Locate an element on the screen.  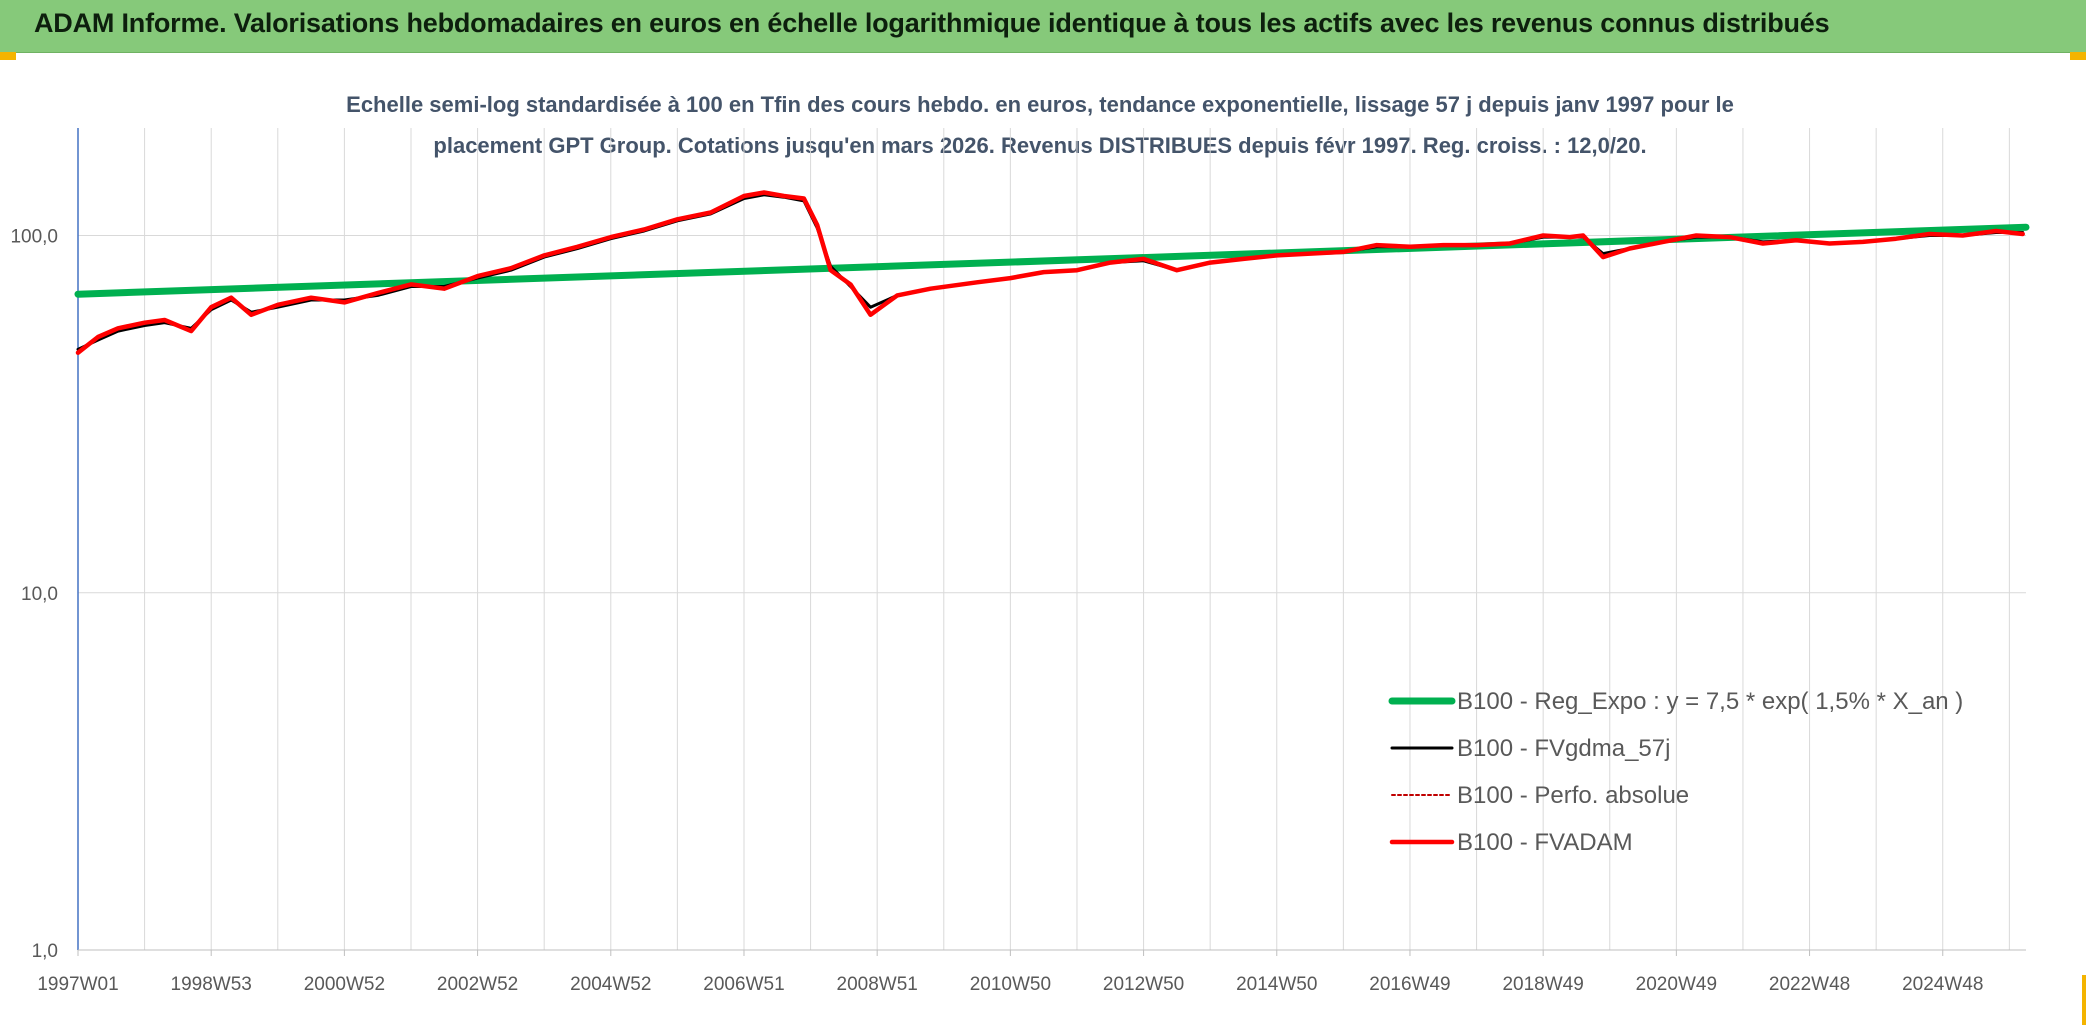
corner-marker-top-left is located at coordinates (8, 56).